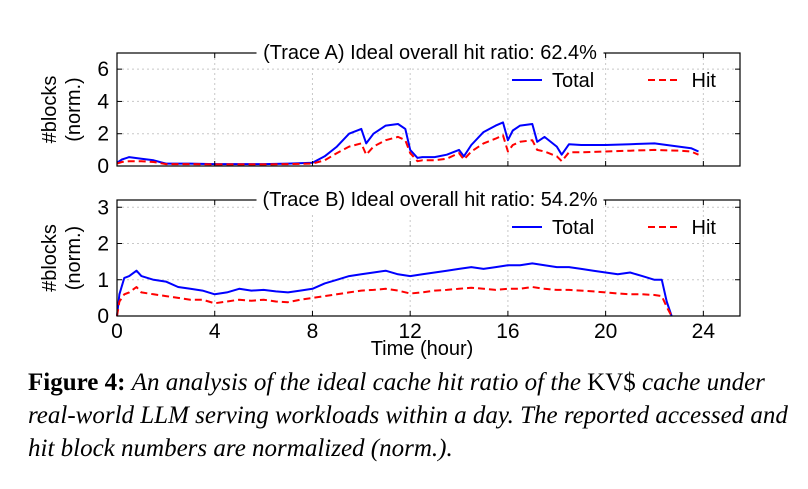 The width and height of the screenshot is (808, 489). Describe the element at coordinates (215, 331) in the screenshot. I see `x-tick-label: 4` at that location.